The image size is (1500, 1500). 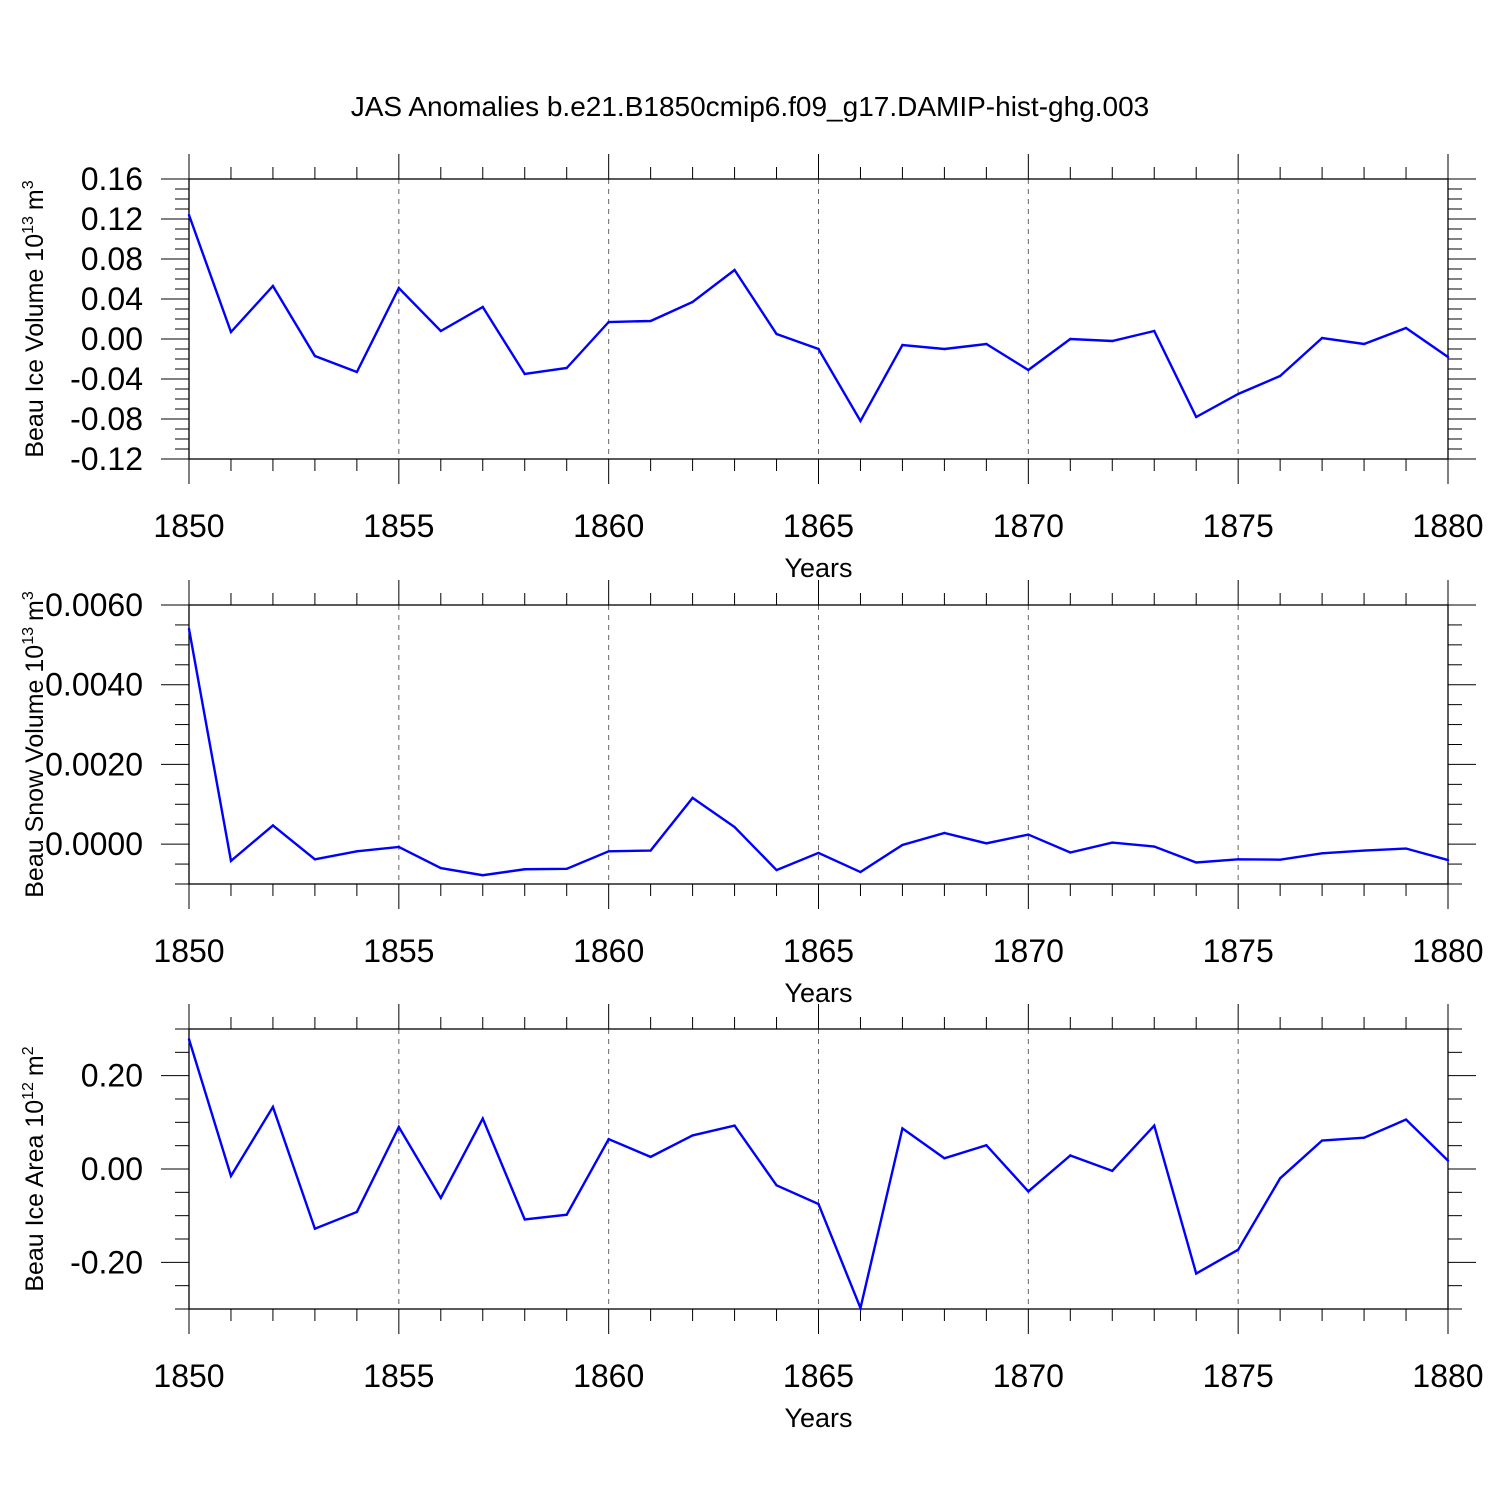 I want to click on y-tick-label: 0.16, so click(x=112, y=179).